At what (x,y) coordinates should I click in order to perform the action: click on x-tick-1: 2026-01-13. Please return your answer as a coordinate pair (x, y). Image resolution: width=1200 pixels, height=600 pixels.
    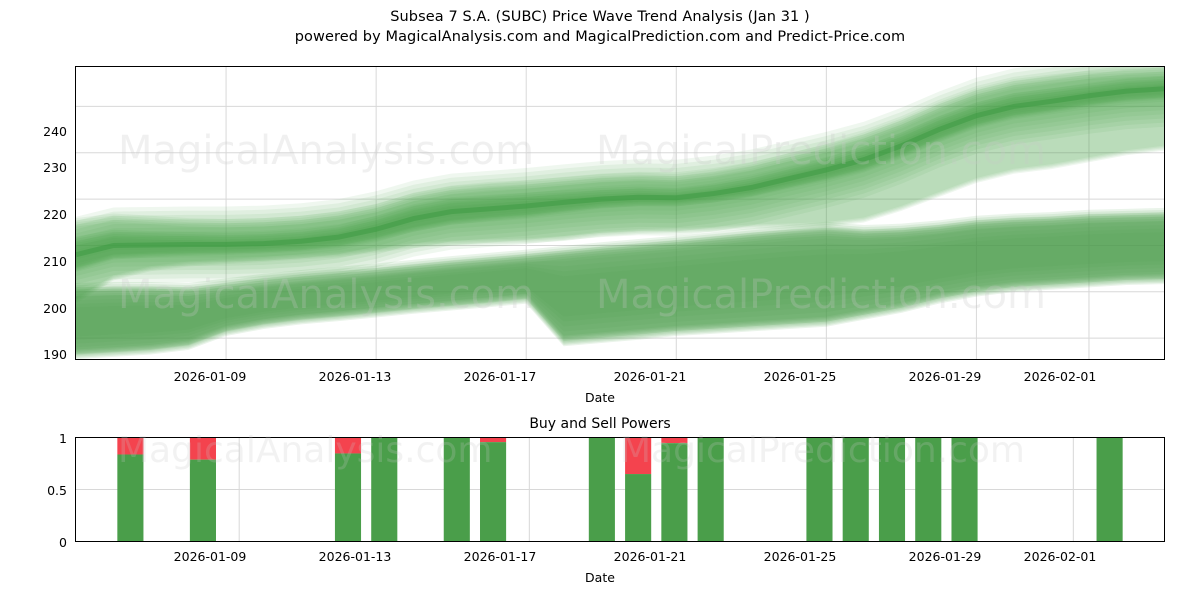
    Looking at the image, I should click on (355, 376).